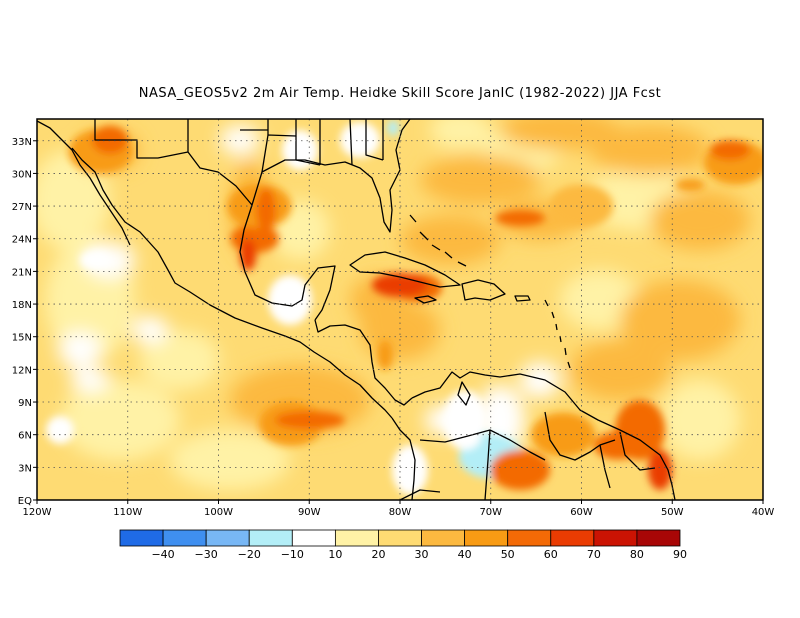 The height and width of the screenshot is (618, 800). Describe the element at coordinates (309, 512) in the screenshot. I see `lon-label-90W: 90W` at that location.